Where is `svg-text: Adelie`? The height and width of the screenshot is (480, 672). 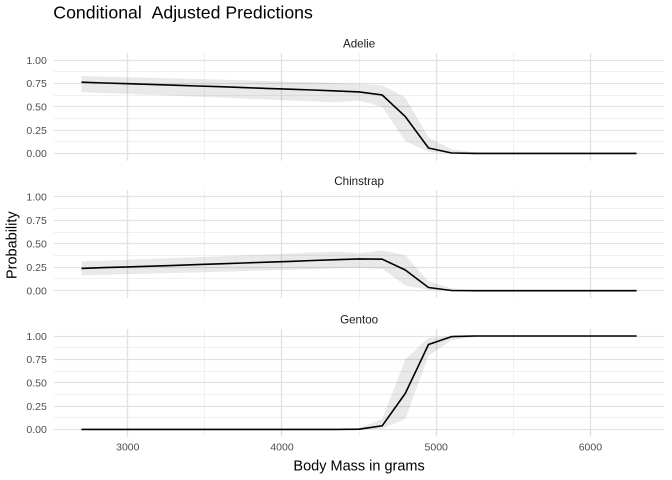 svg-text: Adelie is located at coordinates (359, 43).